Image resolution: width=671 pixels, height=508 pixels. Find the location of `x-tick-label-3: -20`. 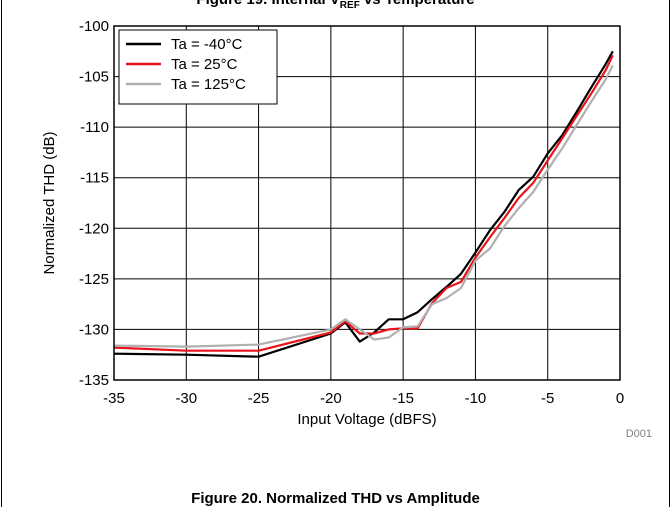

x-tick-label-3: -20 is located at coordinates (331, 398).